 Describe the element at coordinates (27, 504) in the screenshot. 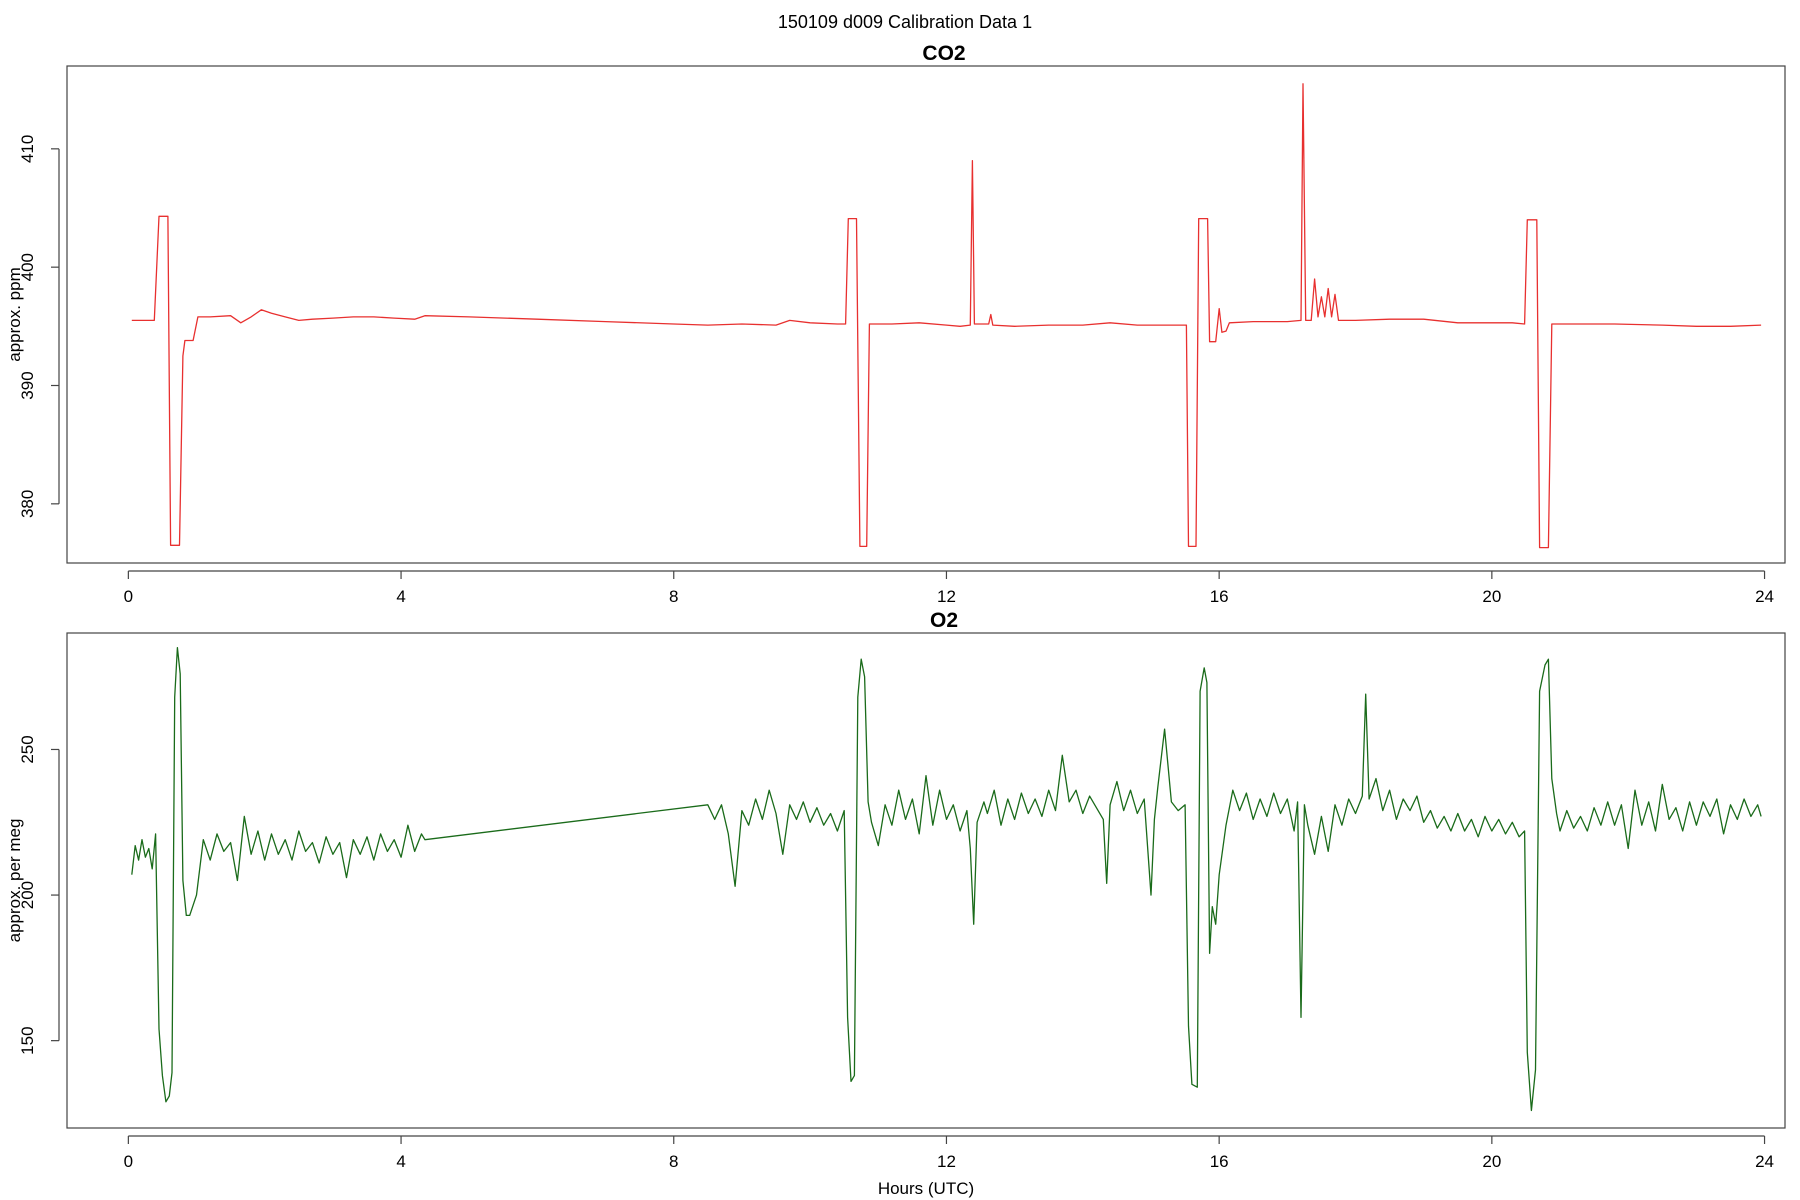

I see `co2-y-tick-label: 380` at that location.